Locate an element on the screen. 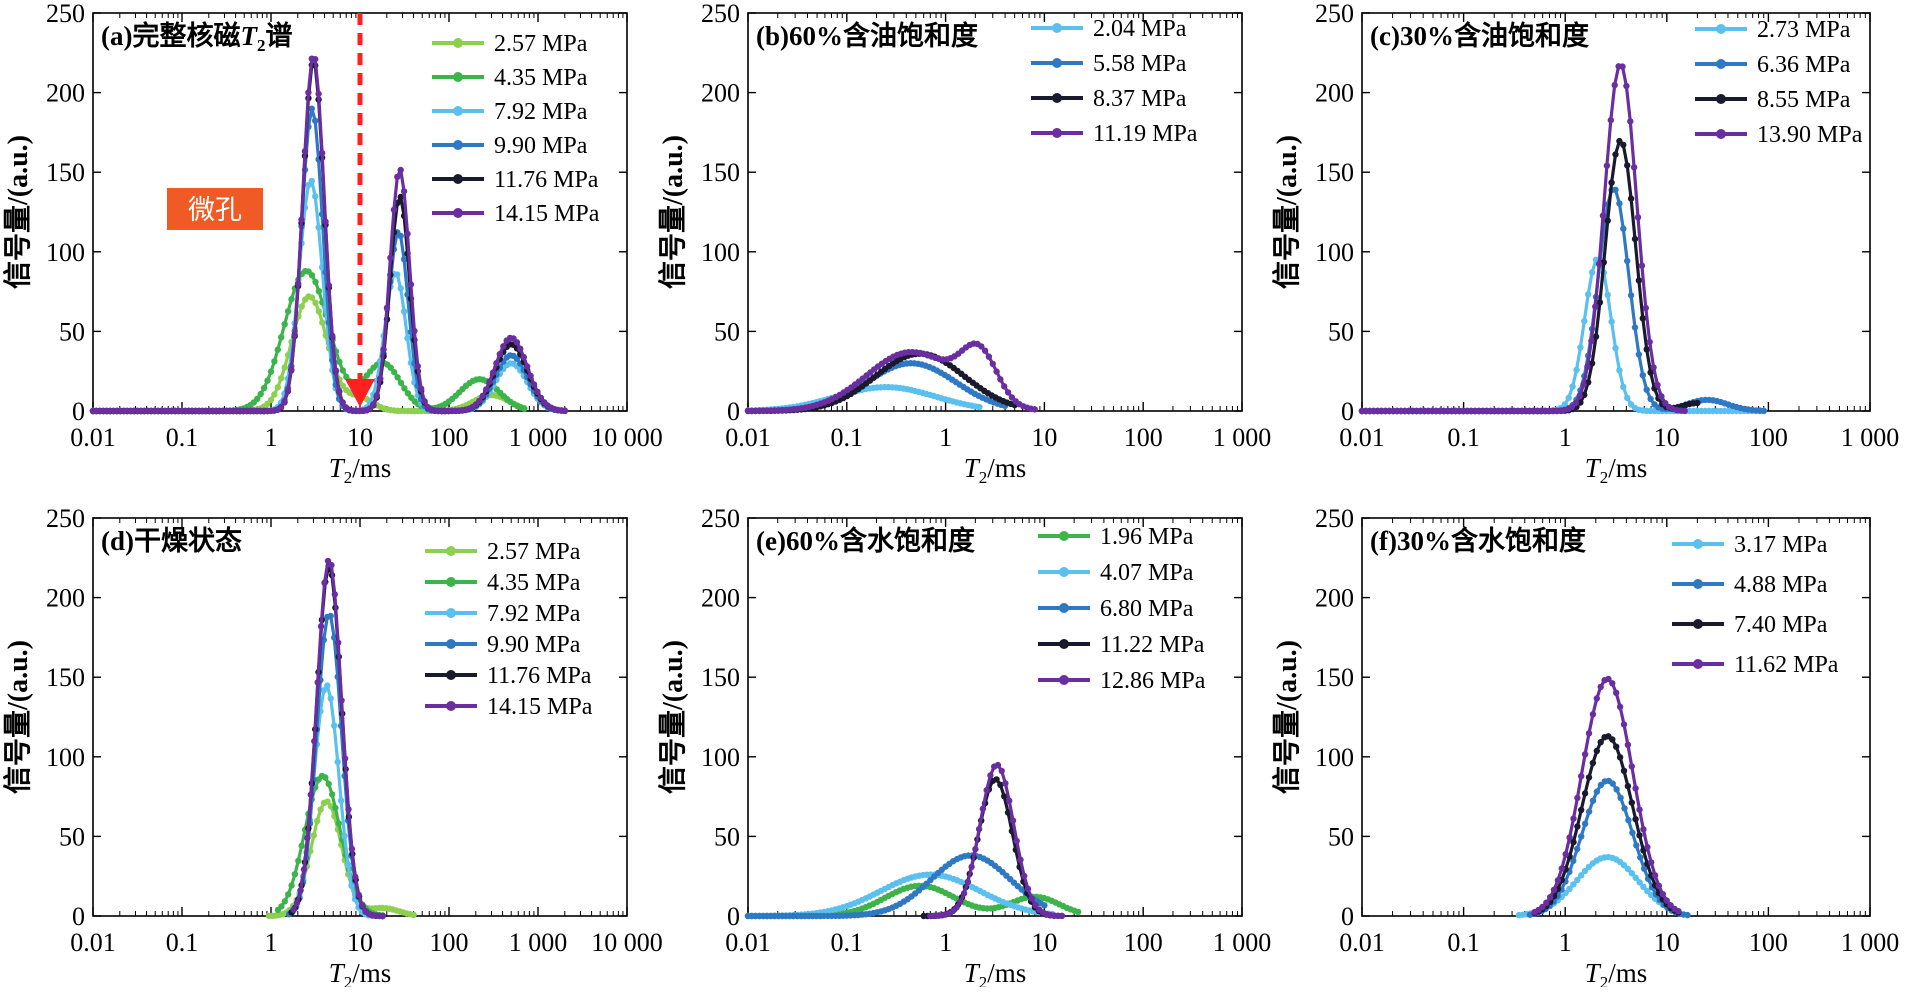 The height and width of the screenshot is (992, 1910). legend-entry: 14.15 MPa is located at coordinates (509, 707).